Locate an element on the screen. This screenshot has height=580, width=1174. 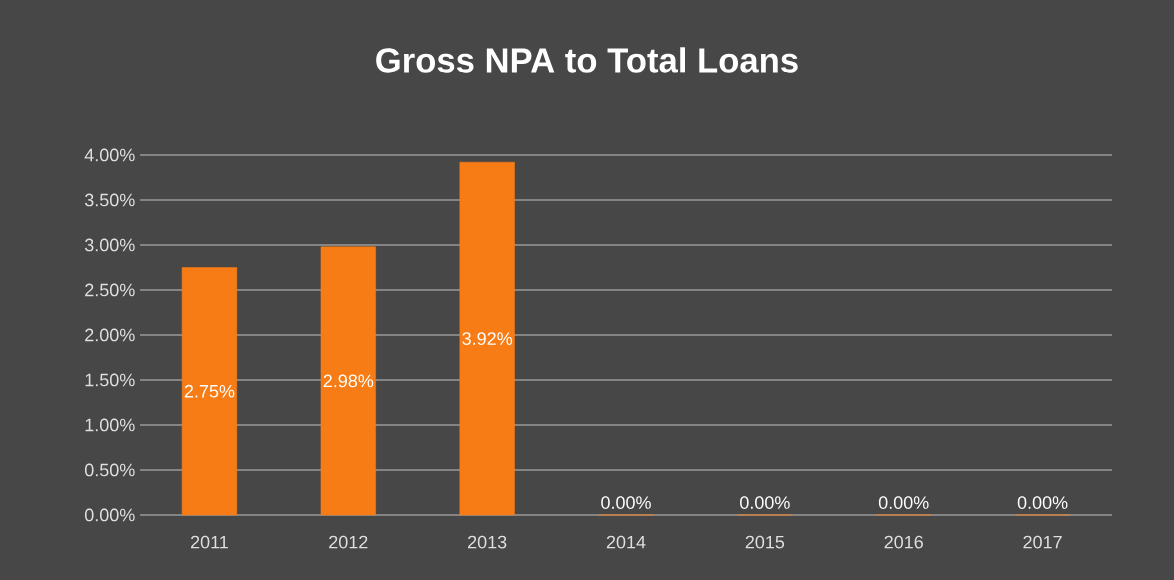
y-tick-label: 0.50% is located at coordinates (109, 470).